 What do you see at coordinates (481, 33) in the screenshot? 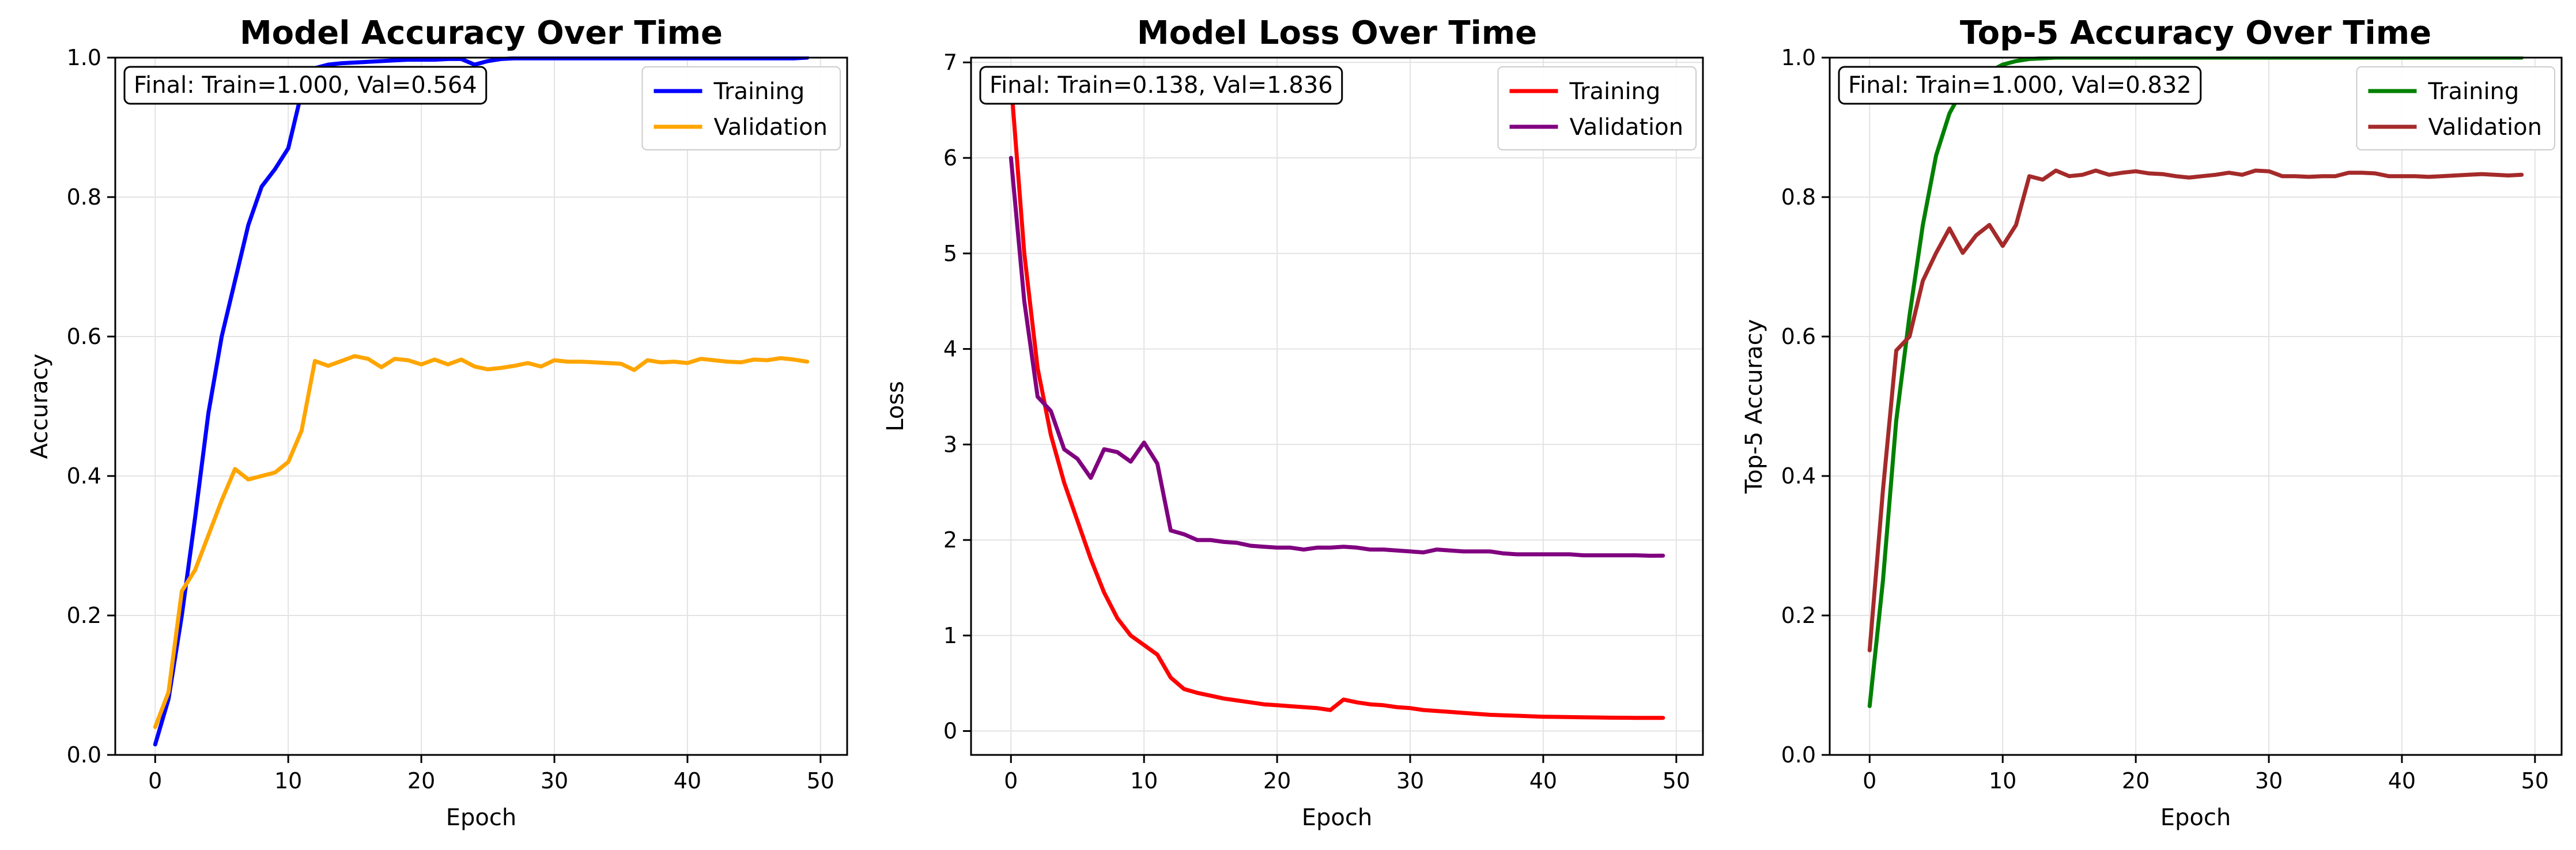
I see `chart-title: Model Accuracy Over Time` at bounding box center [481, 33].